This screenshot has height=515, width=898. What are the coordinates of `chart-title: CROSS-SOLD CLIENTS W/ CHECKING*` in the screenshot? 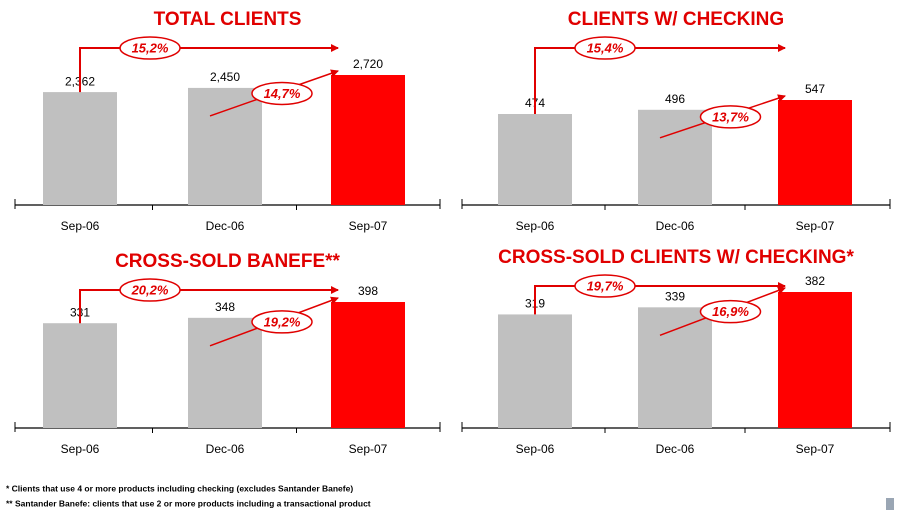 It's located at (676, 257).